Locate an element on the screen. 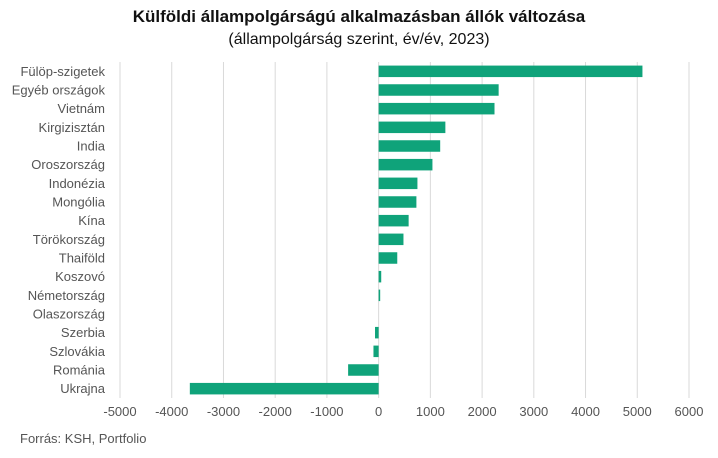 This screenshot has width=718, height=458. x-tick-label: 4000 is located at coordinates (585, 411).